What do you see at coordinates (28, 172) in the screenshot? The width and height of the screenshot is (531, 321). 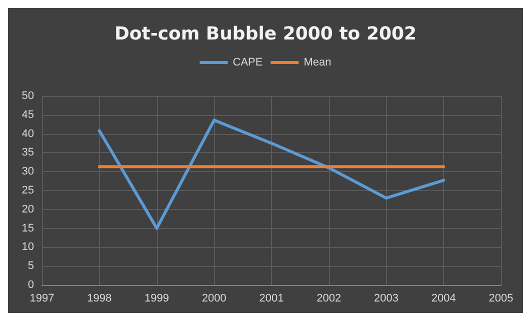 I see `y-tick-label: 30` at bounding box center [28, 172].